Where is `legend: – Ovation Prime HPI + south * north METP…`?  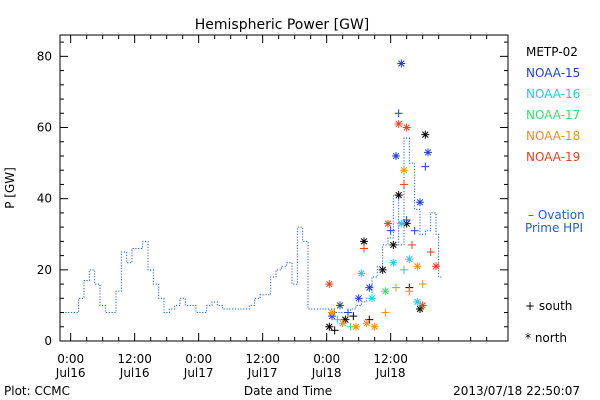
legend: – Ovation Prime HPI + south * north METP… is located at coordinates (555, 195).